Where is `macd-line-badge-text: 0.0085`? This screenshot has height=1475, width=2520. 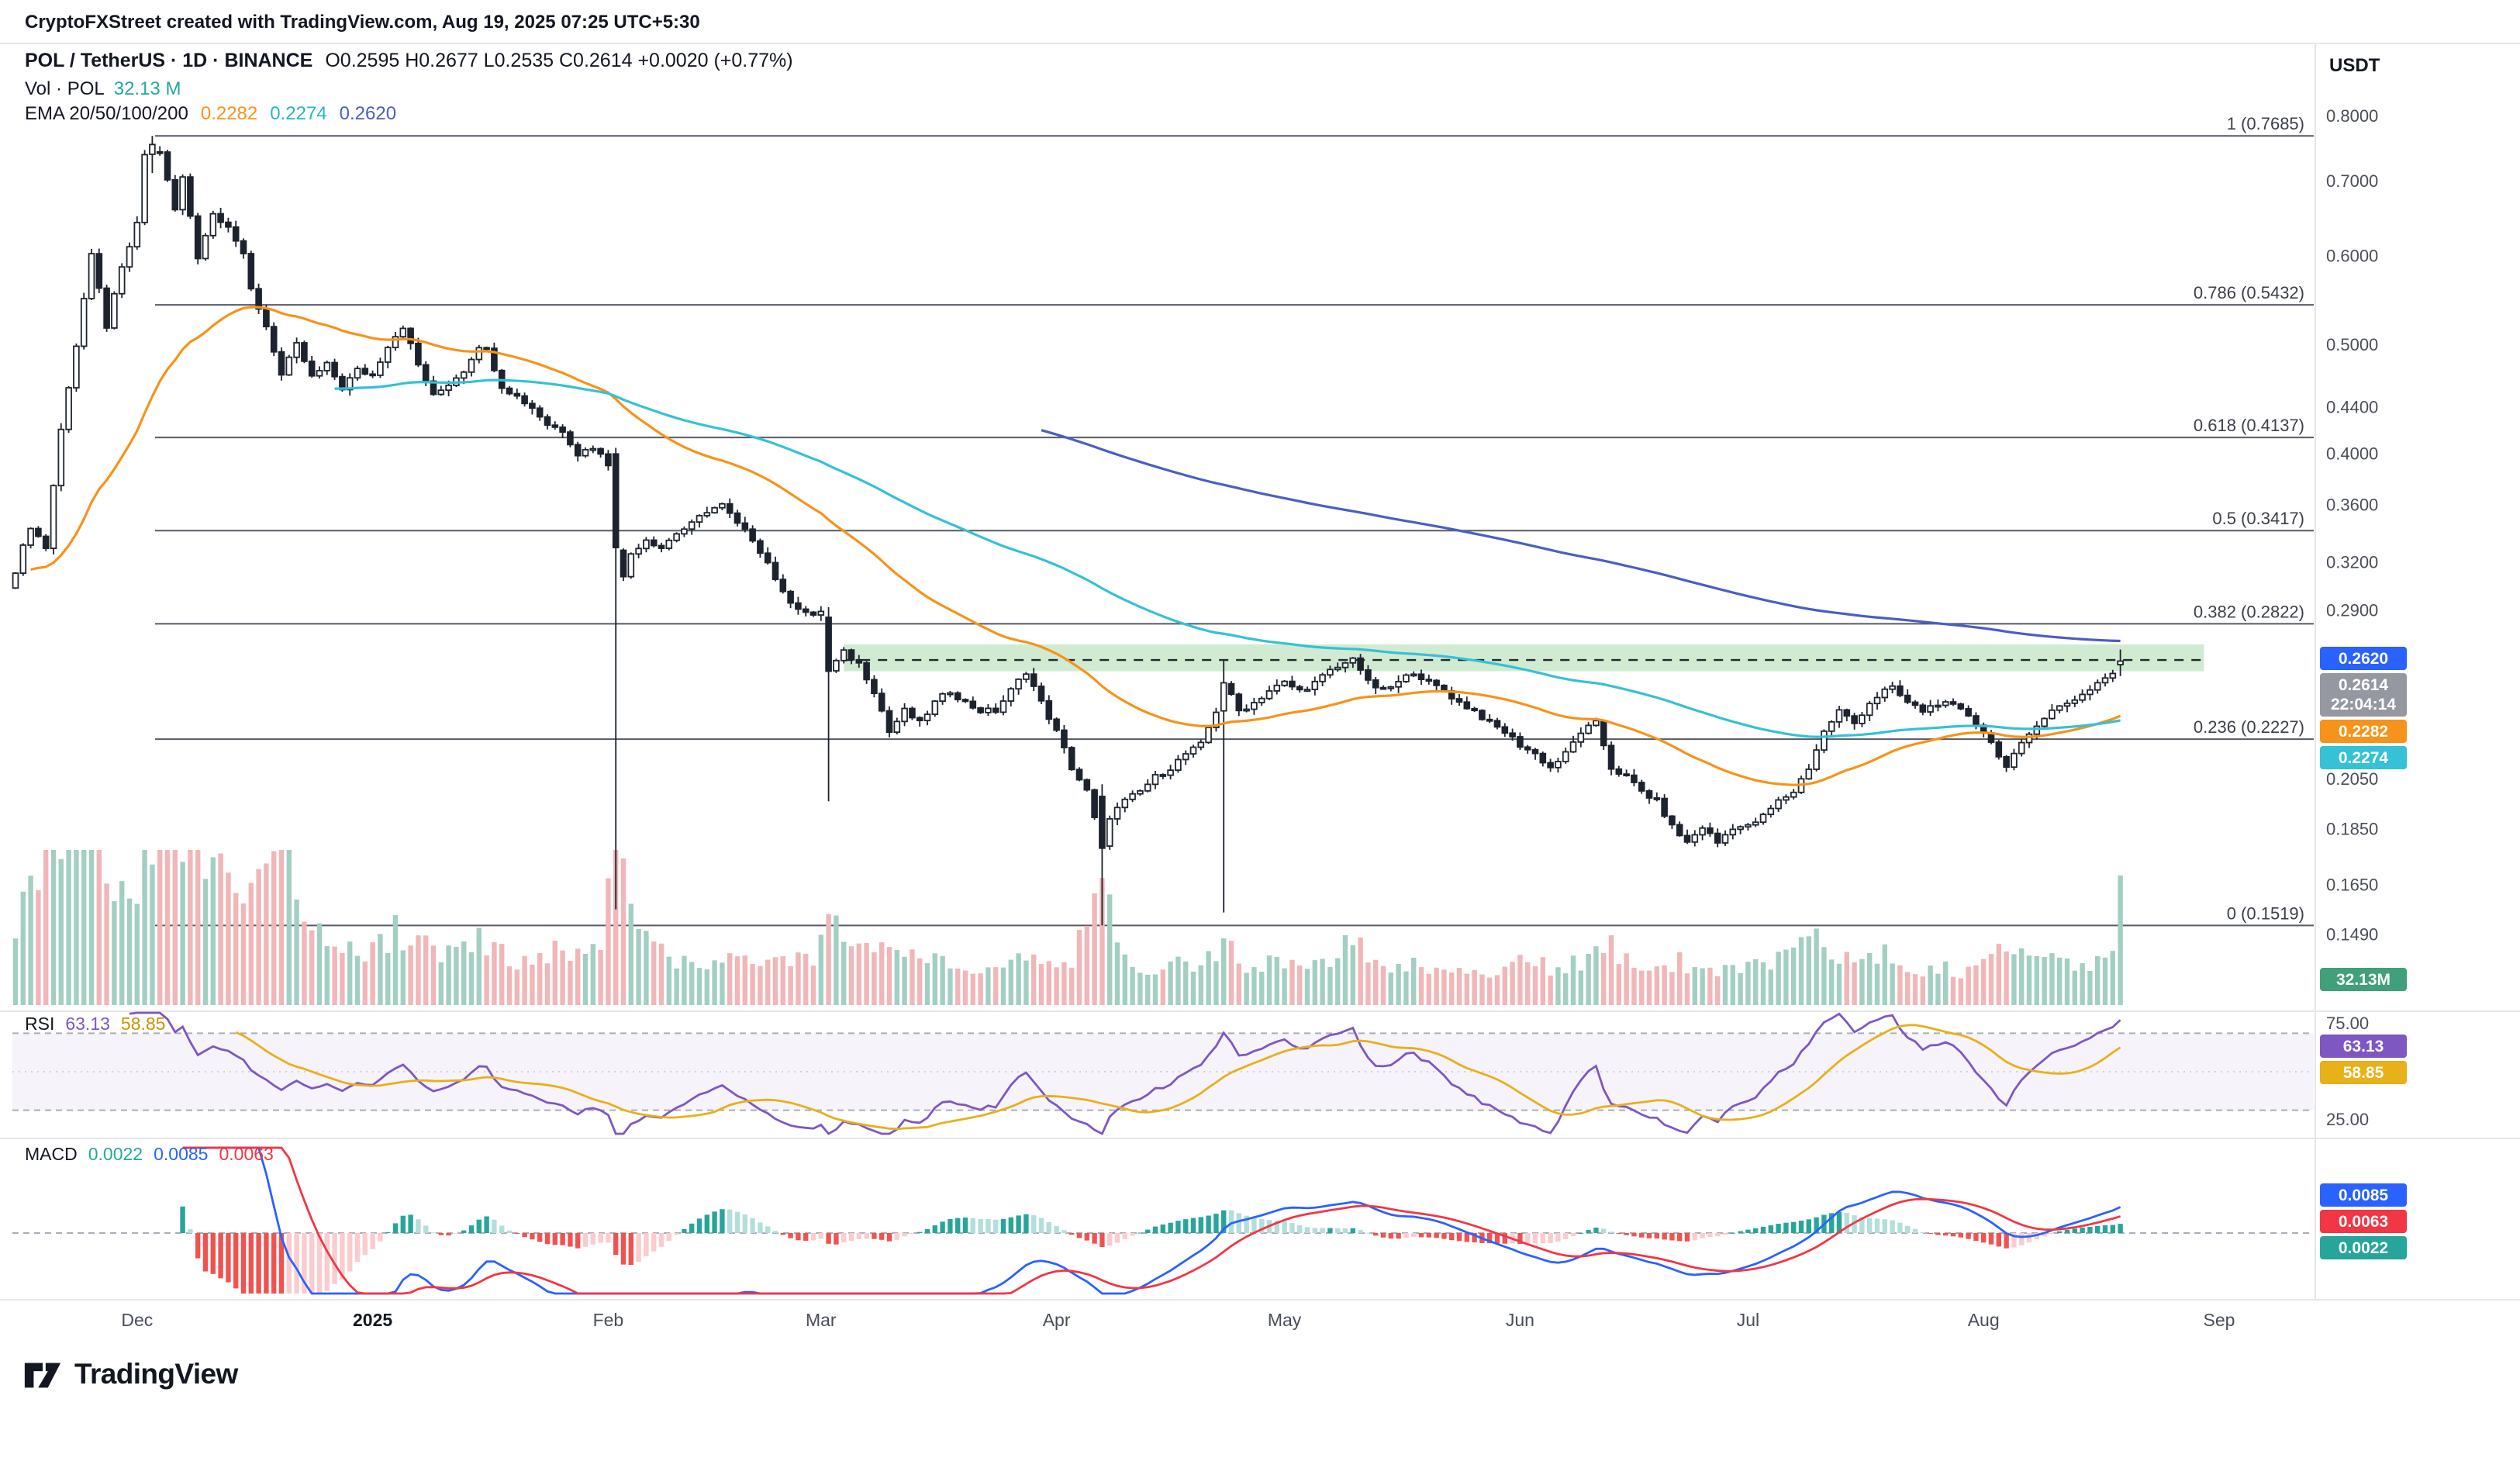 macd-line-badge-text: 0.0085 is located at coordinates (2364, 1195).